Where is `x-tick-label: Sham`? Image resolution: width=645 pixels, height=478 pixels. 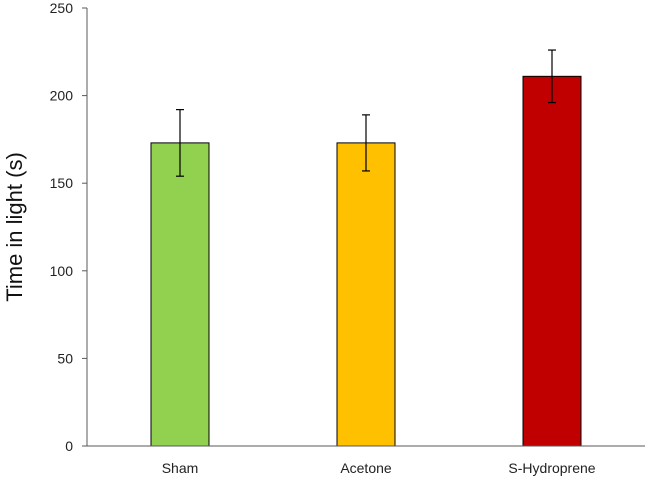 x-tick-label: Sham is located at coordinates (180, 468).